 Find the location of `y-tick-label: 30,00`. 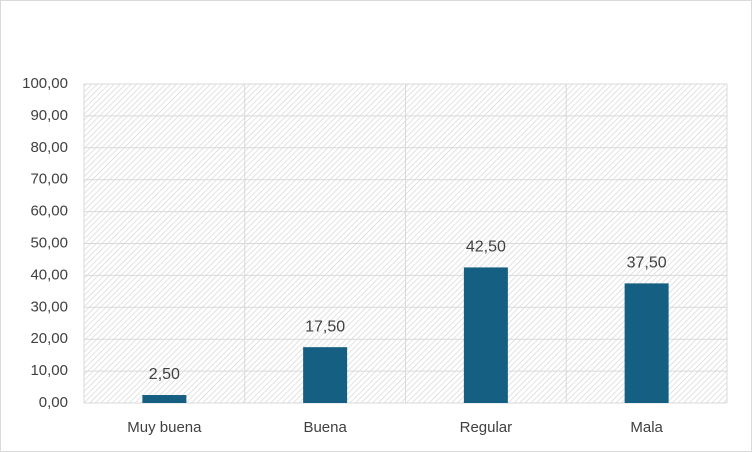

y-tick-label: 30,00 is located at coordinates (49, 306).